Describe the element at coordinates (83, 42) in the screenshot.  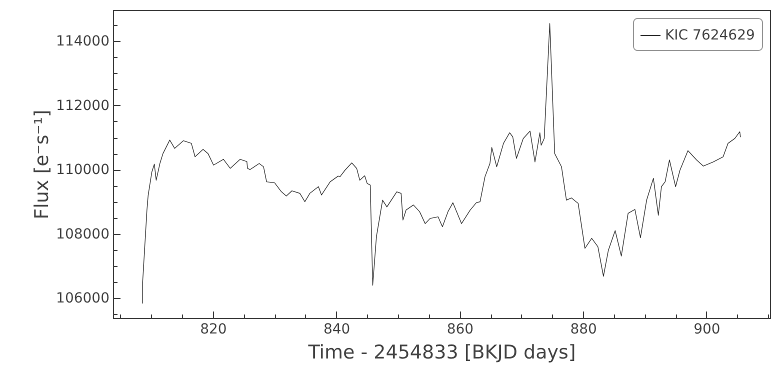
I see `y-tick-label: 114000` at that location.